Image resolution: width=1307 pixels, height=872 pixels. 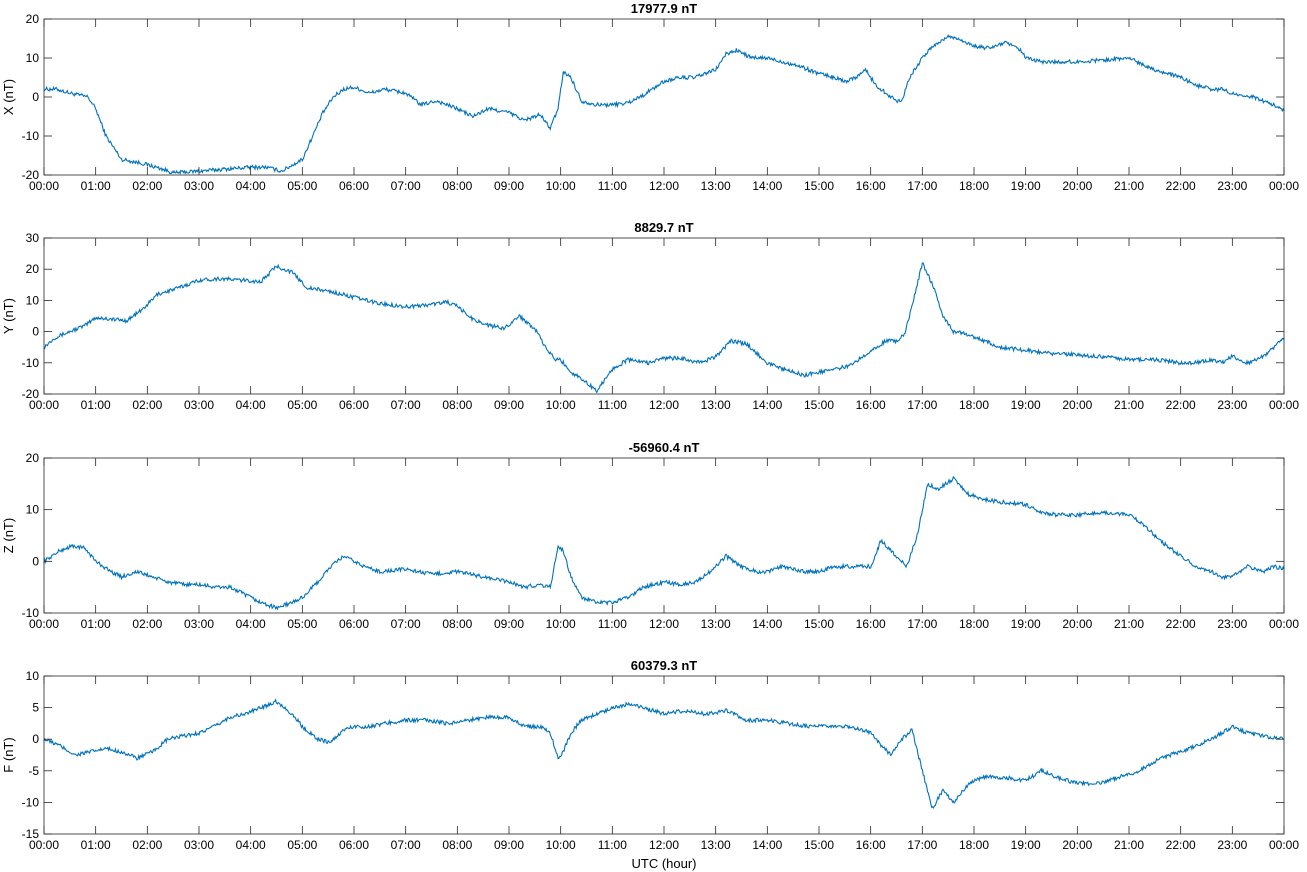 I want to click on x-tick-label-z-5: 05:00, so click(x=302, y=624).